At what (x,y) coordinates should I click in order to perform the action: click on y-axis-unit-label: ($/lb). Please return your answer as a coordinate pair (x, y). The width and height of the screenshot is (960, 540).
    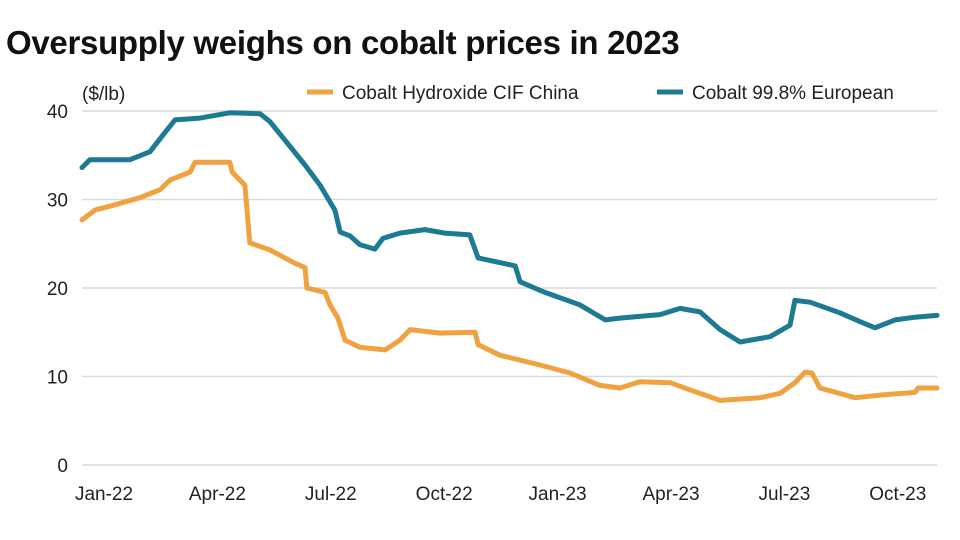
    Looking at the image, I should click on (103, 94).